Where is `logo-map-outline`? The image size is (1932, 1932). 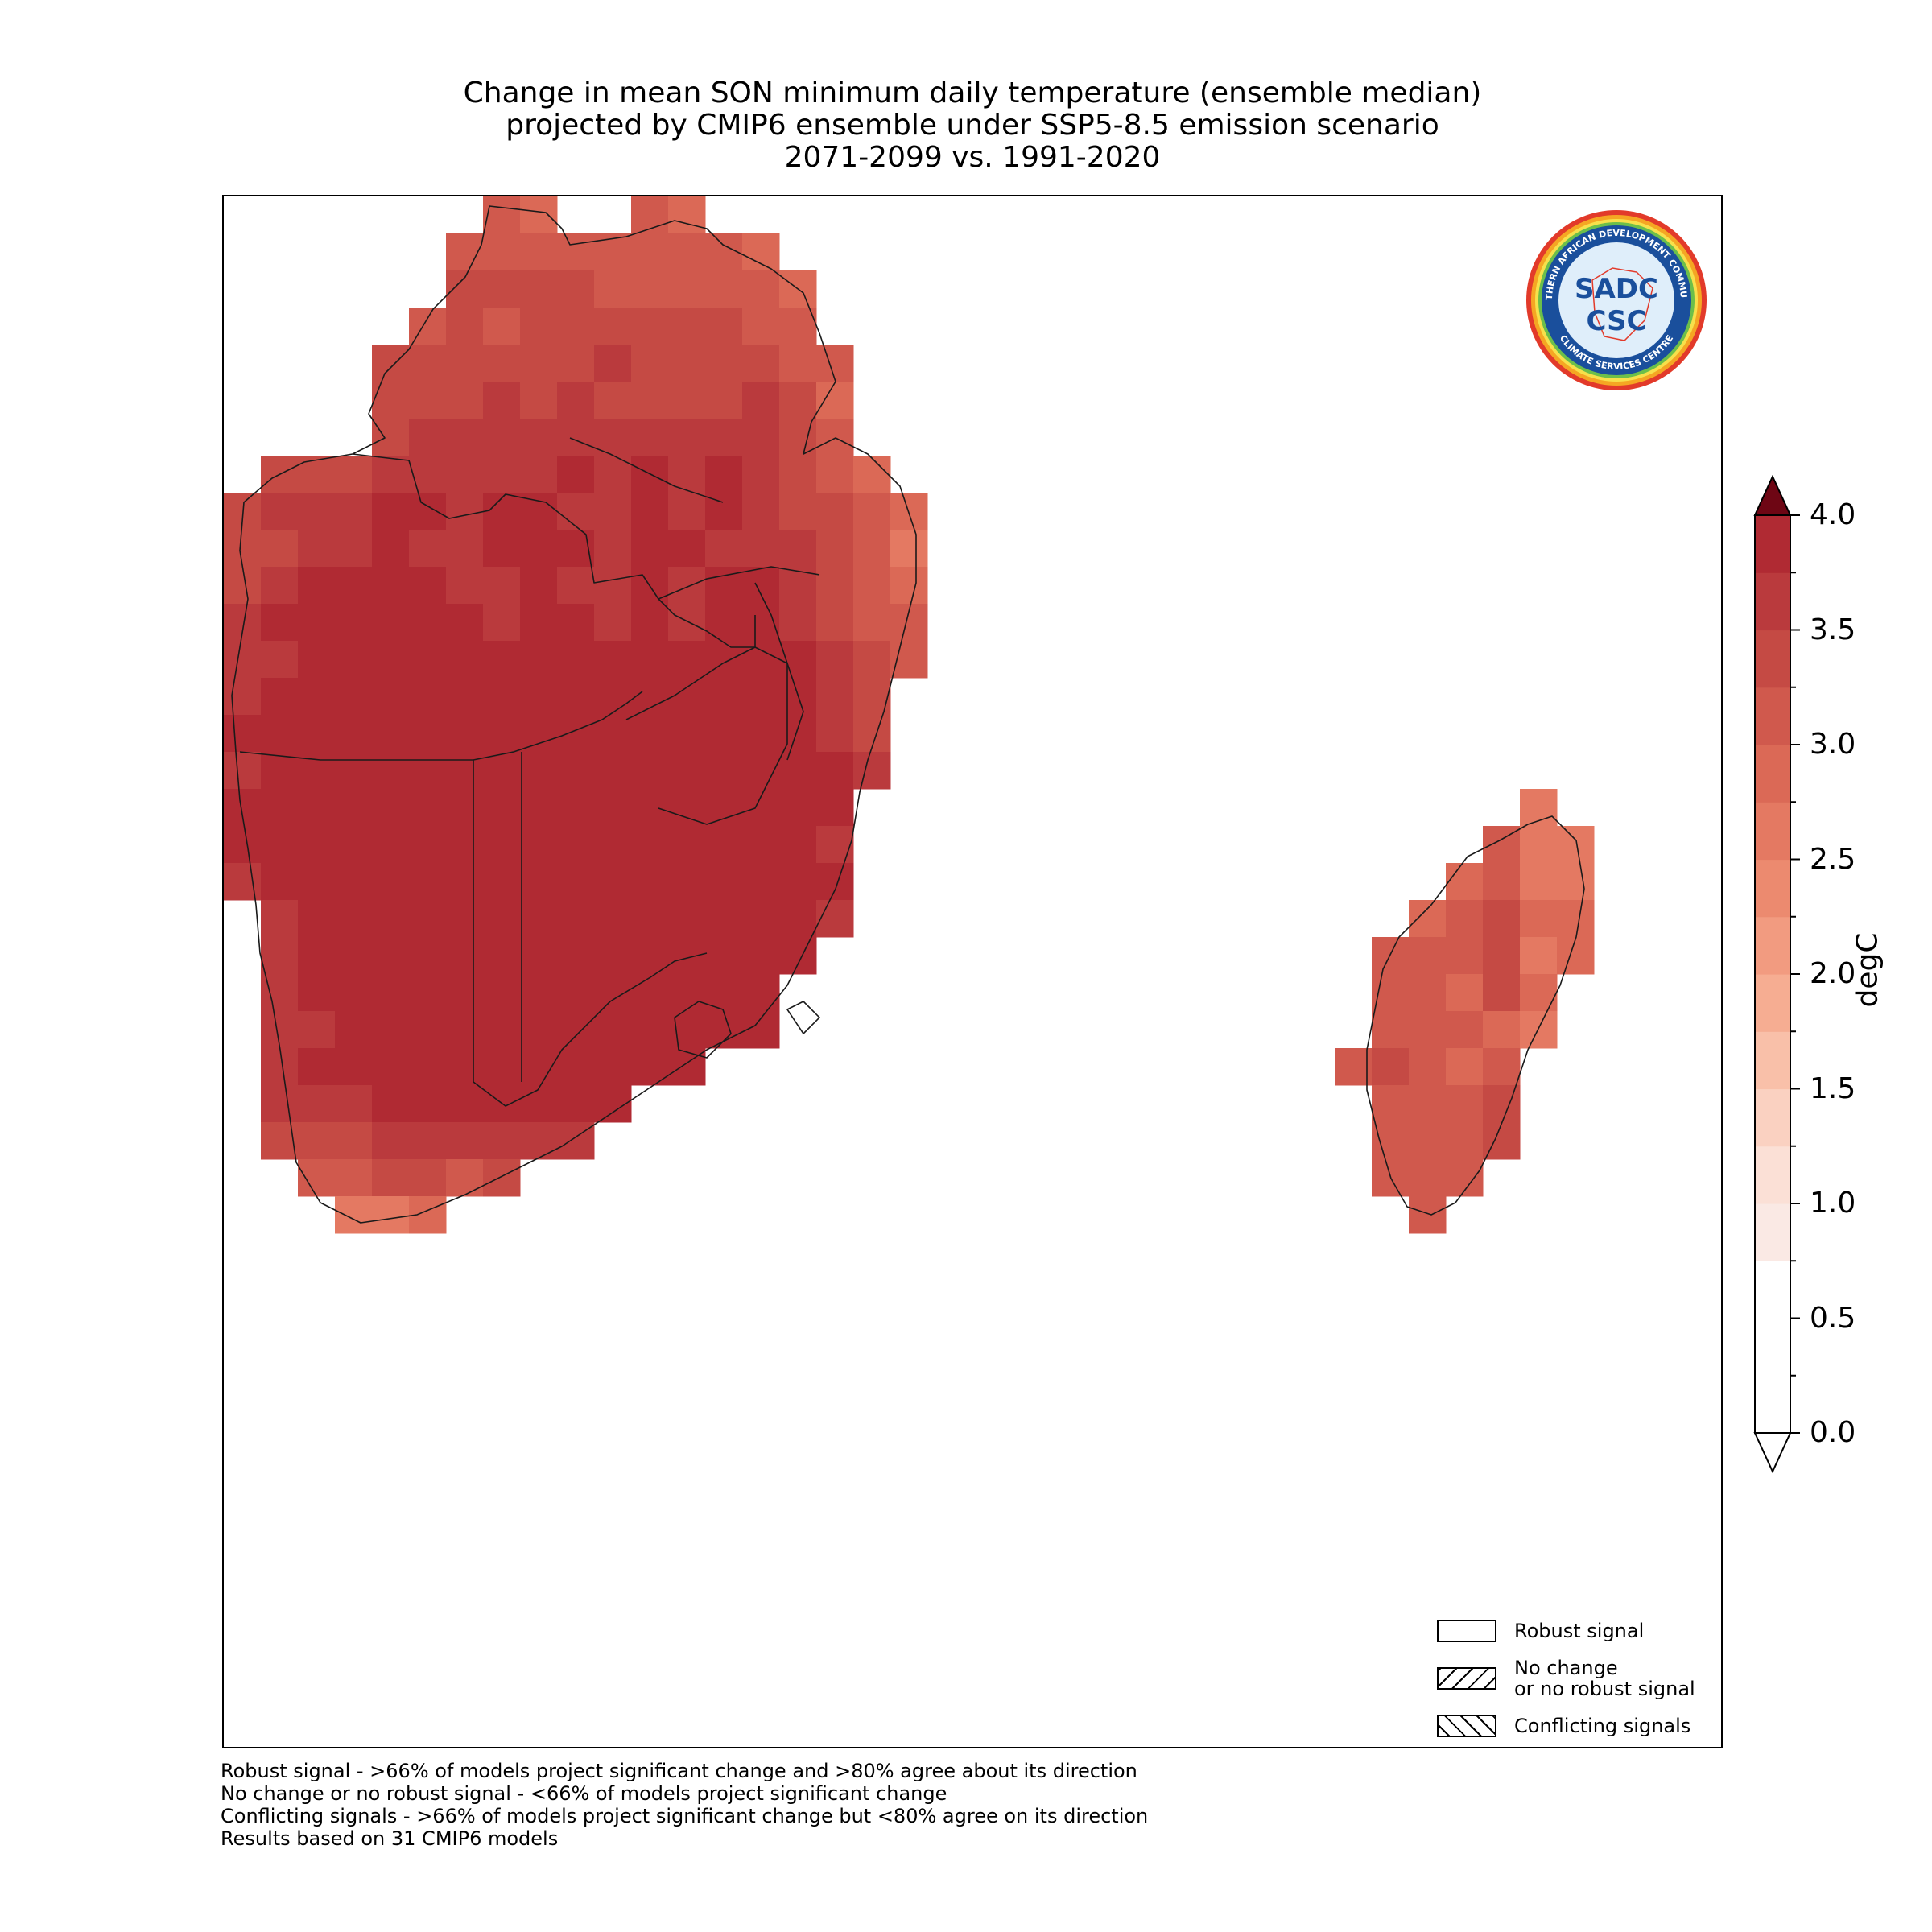 logo-map-outline is located at coordinates (1622, 304).